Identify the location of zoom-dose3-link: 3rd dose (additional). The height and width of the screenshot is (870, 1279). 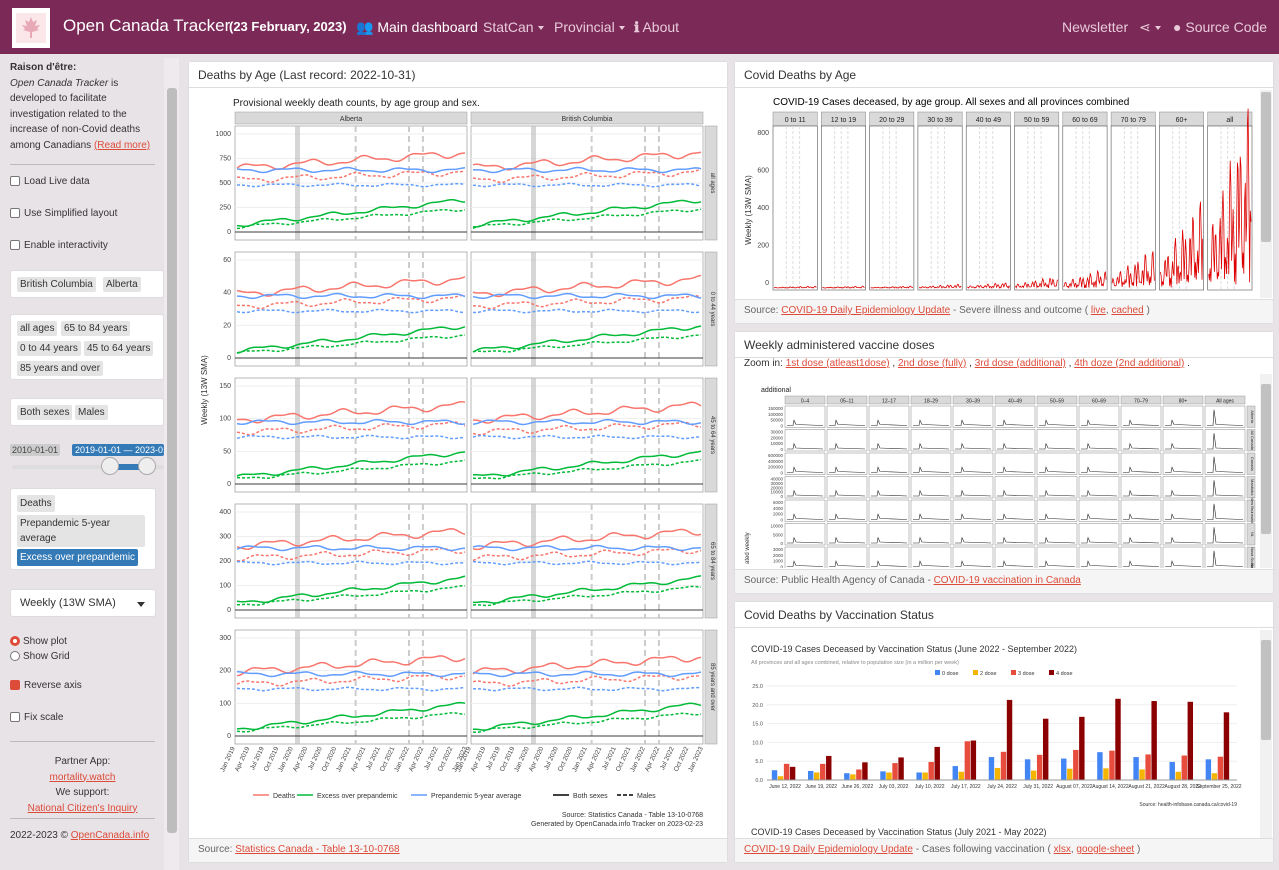
(1020, 363).